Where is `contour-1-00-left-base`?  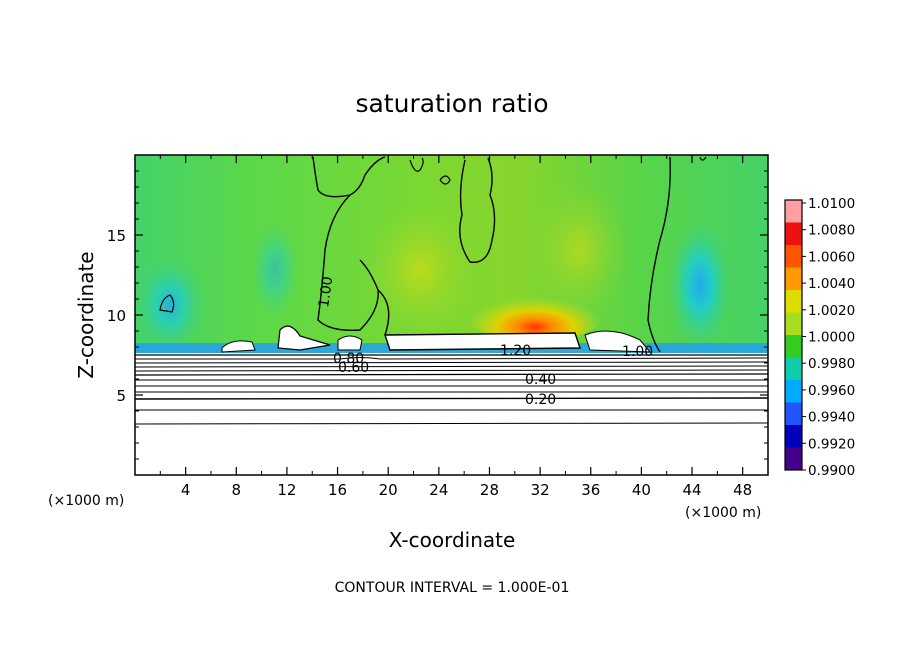 contour-1-00-left-base is located at coordinates (383, 312).